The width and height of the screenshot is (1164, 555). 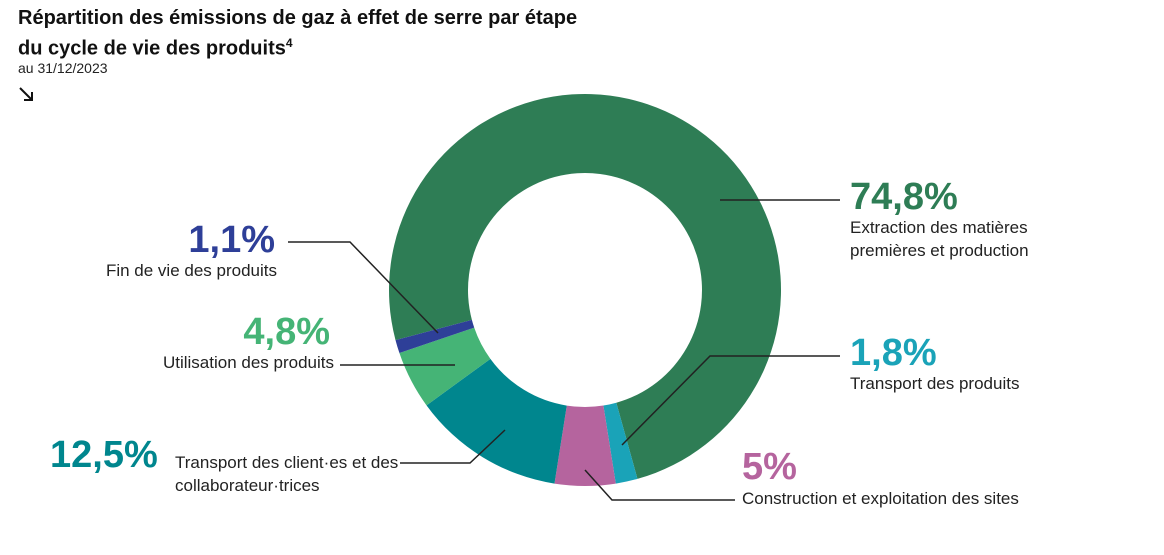 What do you see at coordinates (935, 383) in the screenshot?
I see `category-label: Transport des produits` at bounding box center [935, 383].